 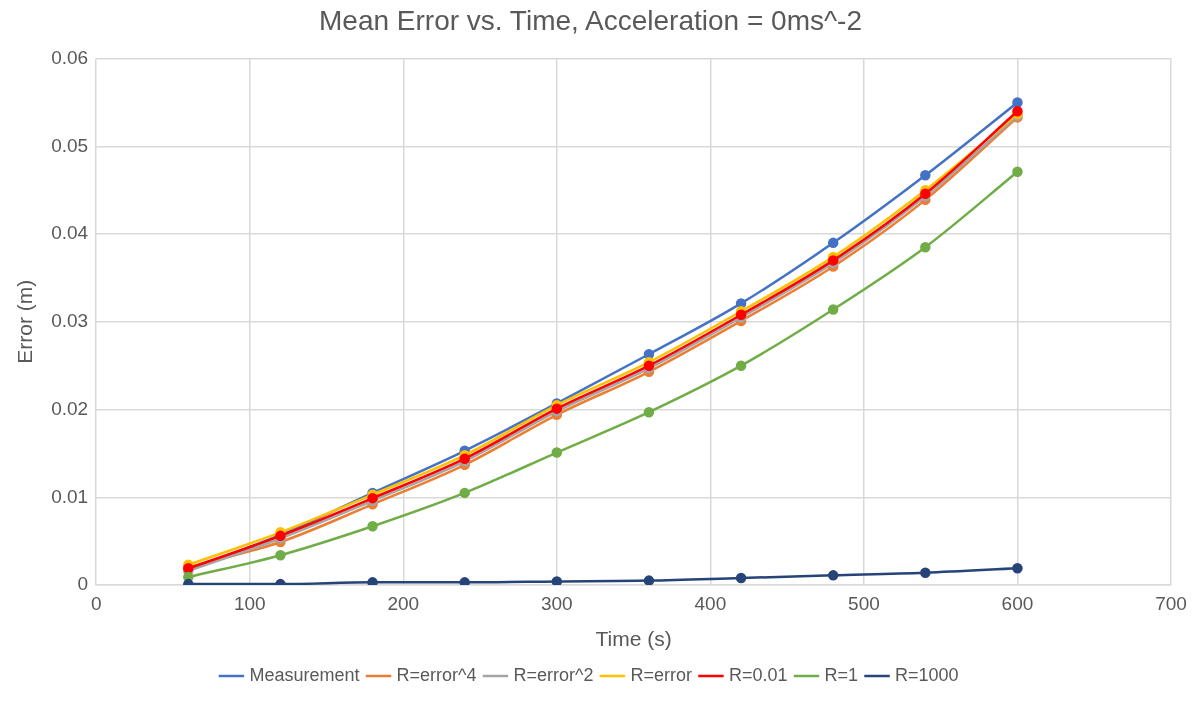 What do you see at coordinates (864, 603) in the screenshot?
I see `x-tick-label: 500` at bounding box center [864, 603].